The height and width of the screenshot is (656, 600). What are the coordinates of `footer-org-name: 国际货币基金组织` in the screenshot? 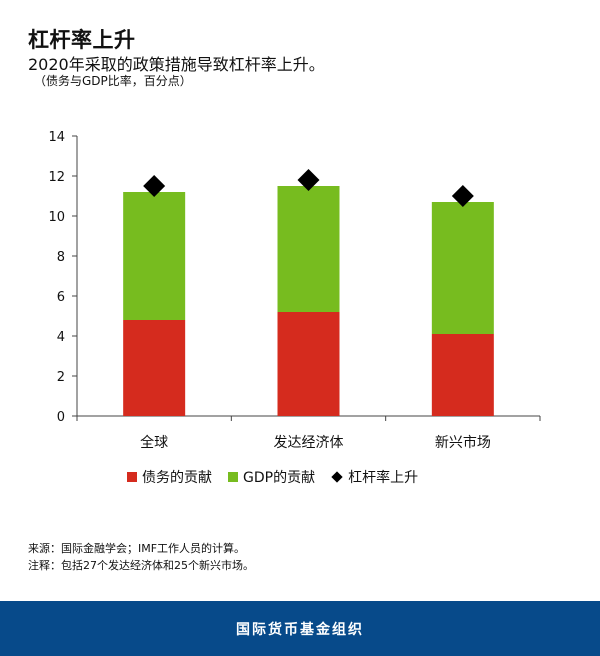 It's located at (300, 629).